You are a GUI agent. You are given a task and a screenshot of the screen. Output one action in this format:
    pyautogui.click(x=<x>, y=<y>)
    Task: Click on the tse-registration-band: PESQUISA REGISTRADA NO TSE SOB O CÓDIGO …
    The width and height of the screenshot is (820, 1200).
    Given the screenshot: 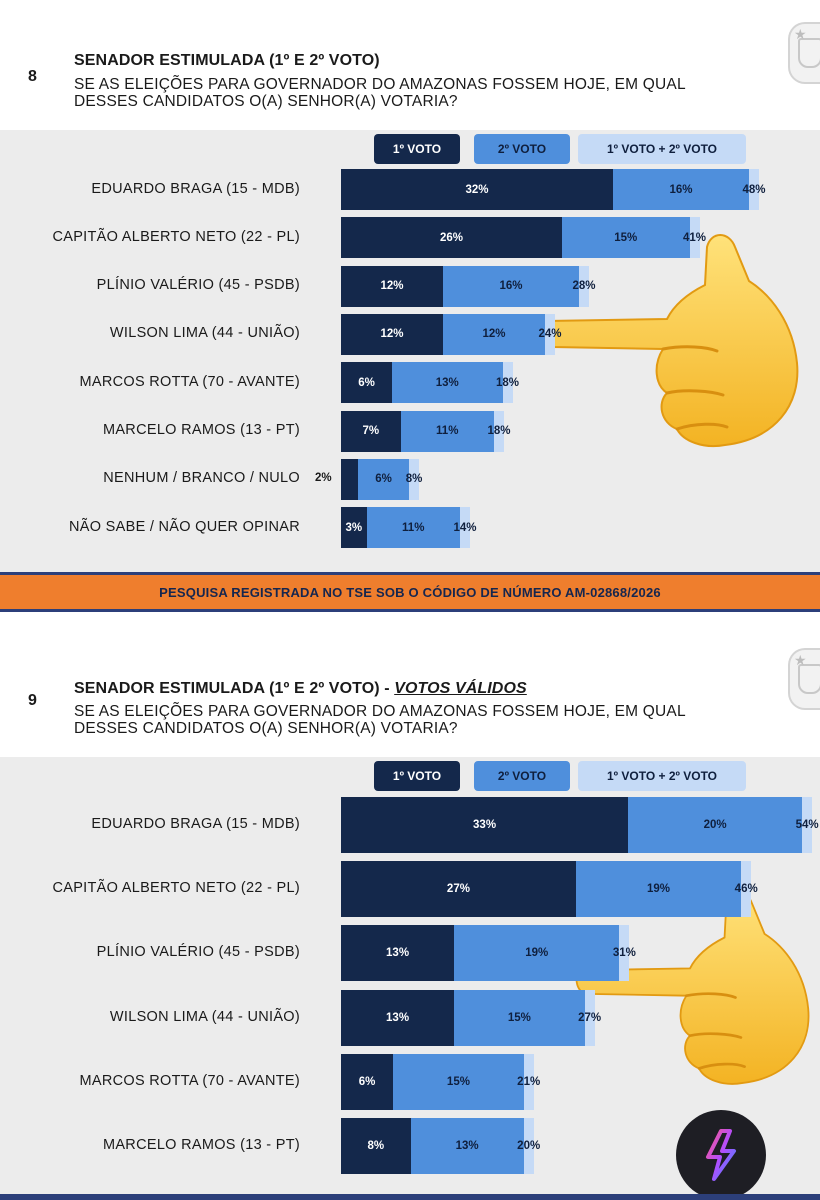 What is the action you would take?
    pyautogui.click(x=410, y=592)
    